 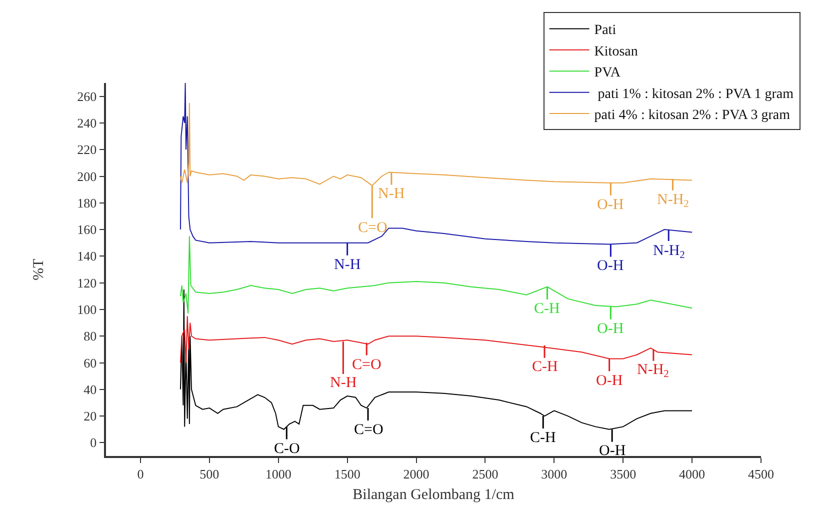 I want to click on y-axis-title: %T, so click(x=38, y=269).